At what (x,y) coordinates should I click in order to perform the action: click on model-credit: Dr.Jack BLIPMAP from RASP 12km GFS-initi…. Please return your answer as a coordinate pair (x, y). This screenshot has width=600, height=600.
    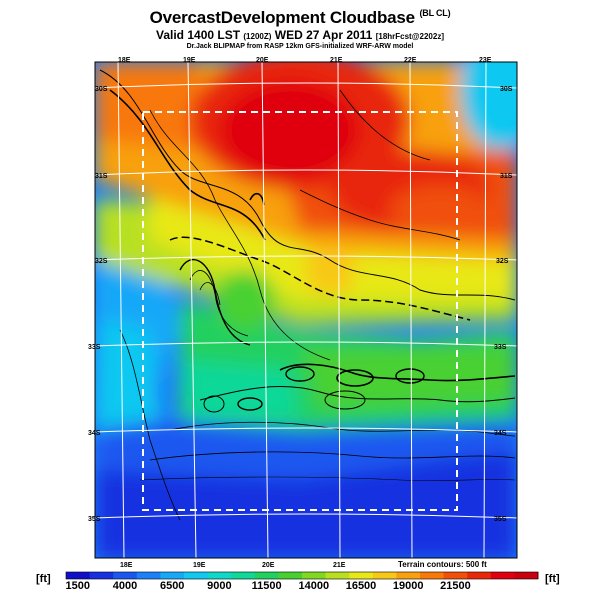
    Looking at the image, I should click on (300, 46).